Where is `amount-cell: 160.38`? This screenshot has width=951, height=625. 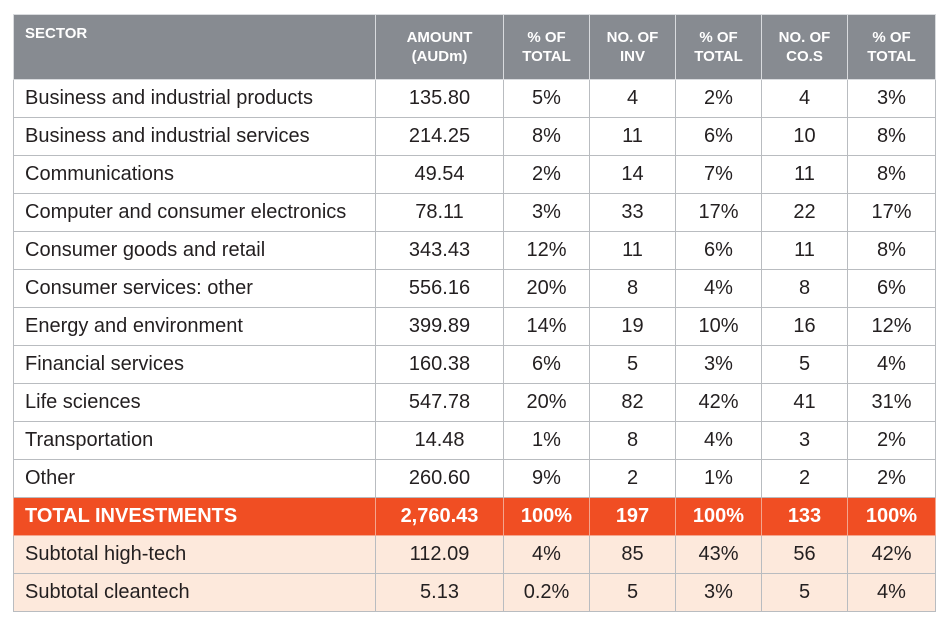
amount-cell: 160.38 is located at coordinates (439, 364).